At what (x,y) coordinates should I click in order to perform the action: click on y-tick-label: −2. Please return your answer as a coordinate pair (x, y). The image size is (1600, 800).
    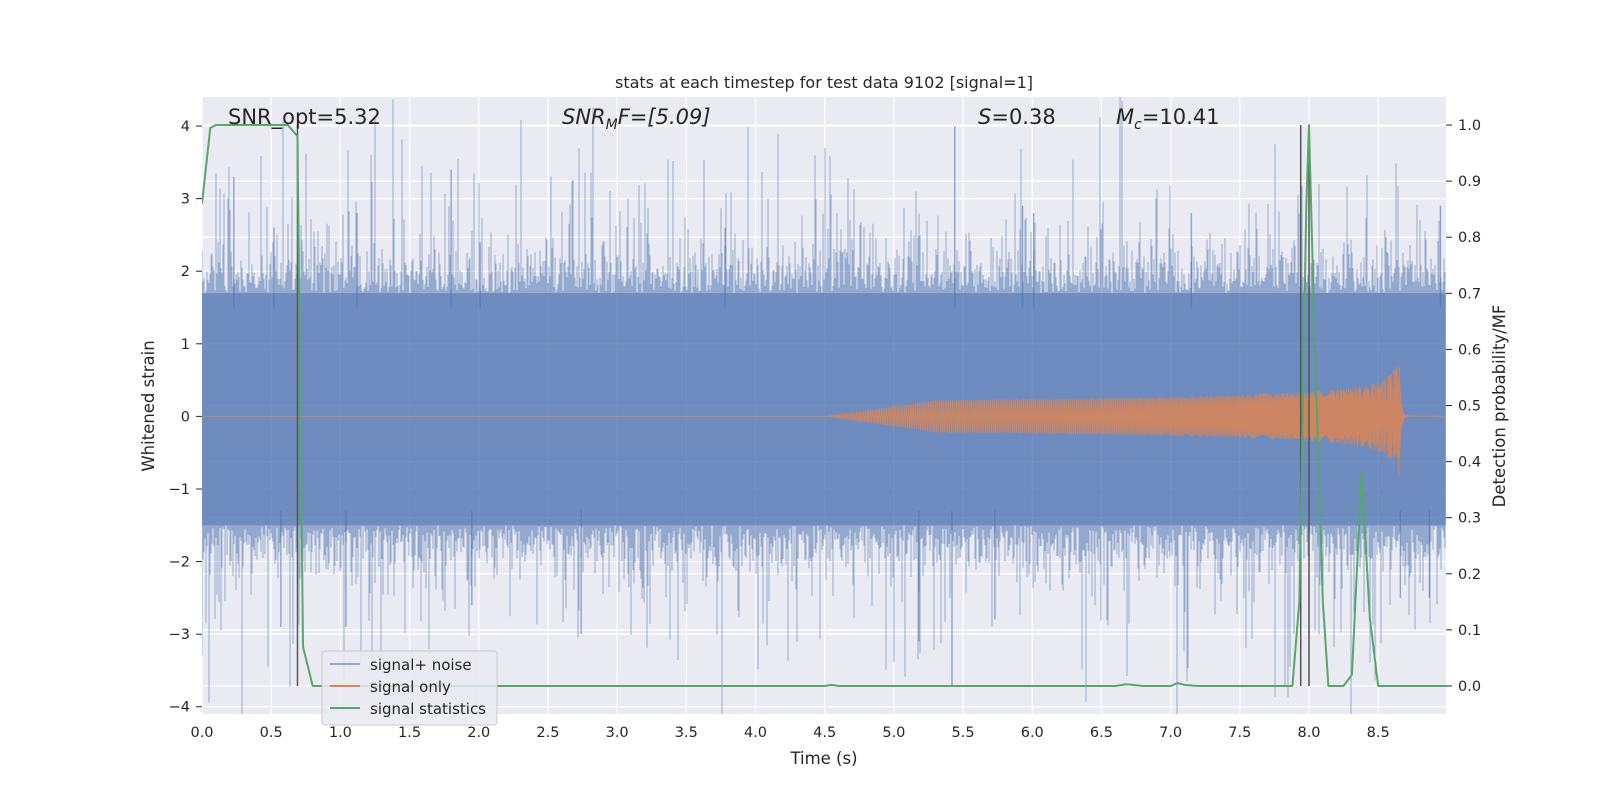
    Looking at the image, I should click on (179, 563).